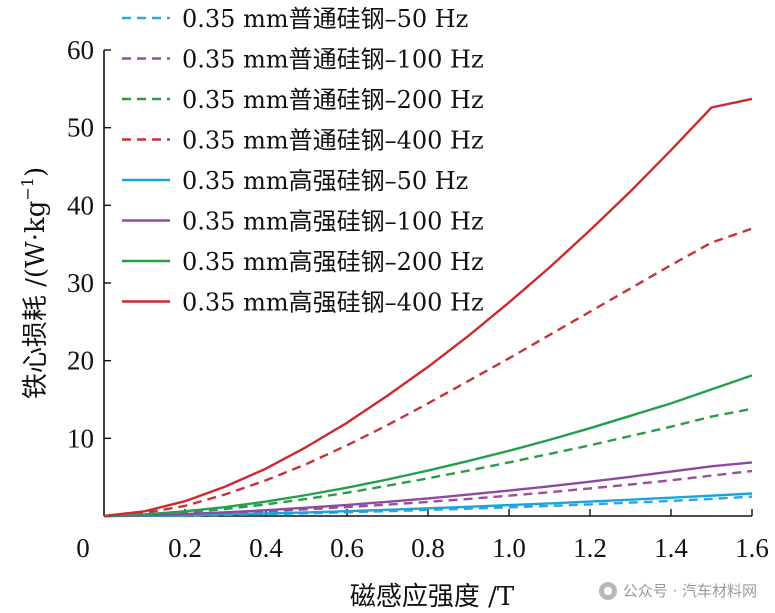 The height and width of the screenshot is (613, 775). What do you see at coordinates (333, 60) in the screenshot?
I see `legend-label-2: 0.35 mm普通硅钢–100 Hz` at bounding box center [333, 60].